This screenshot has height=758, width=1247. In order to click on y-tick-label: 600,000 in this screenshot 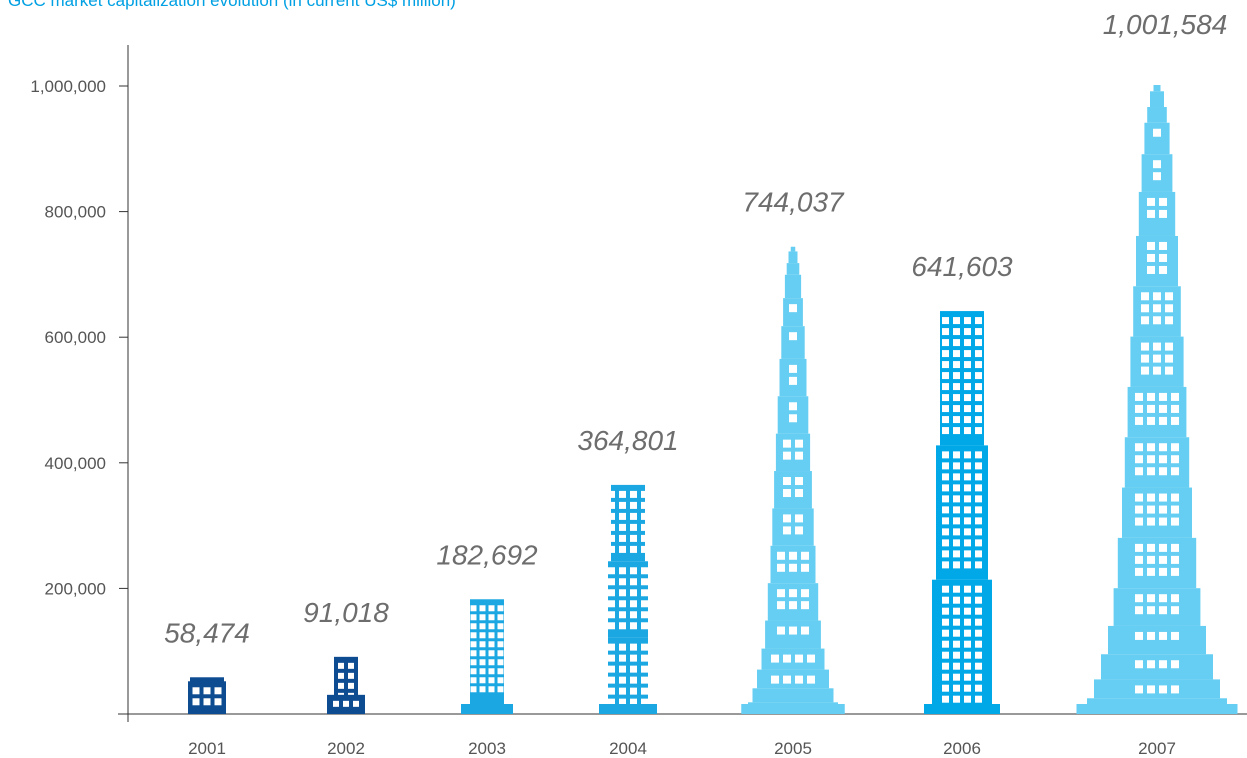, I will do `click(75, 337)`.